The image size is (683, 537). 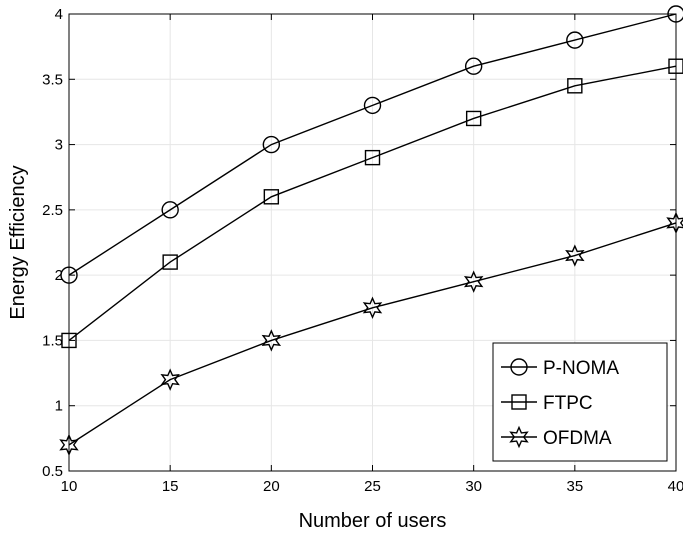 I want to click on x-tick-label: 35, so click(x=574, y=486).